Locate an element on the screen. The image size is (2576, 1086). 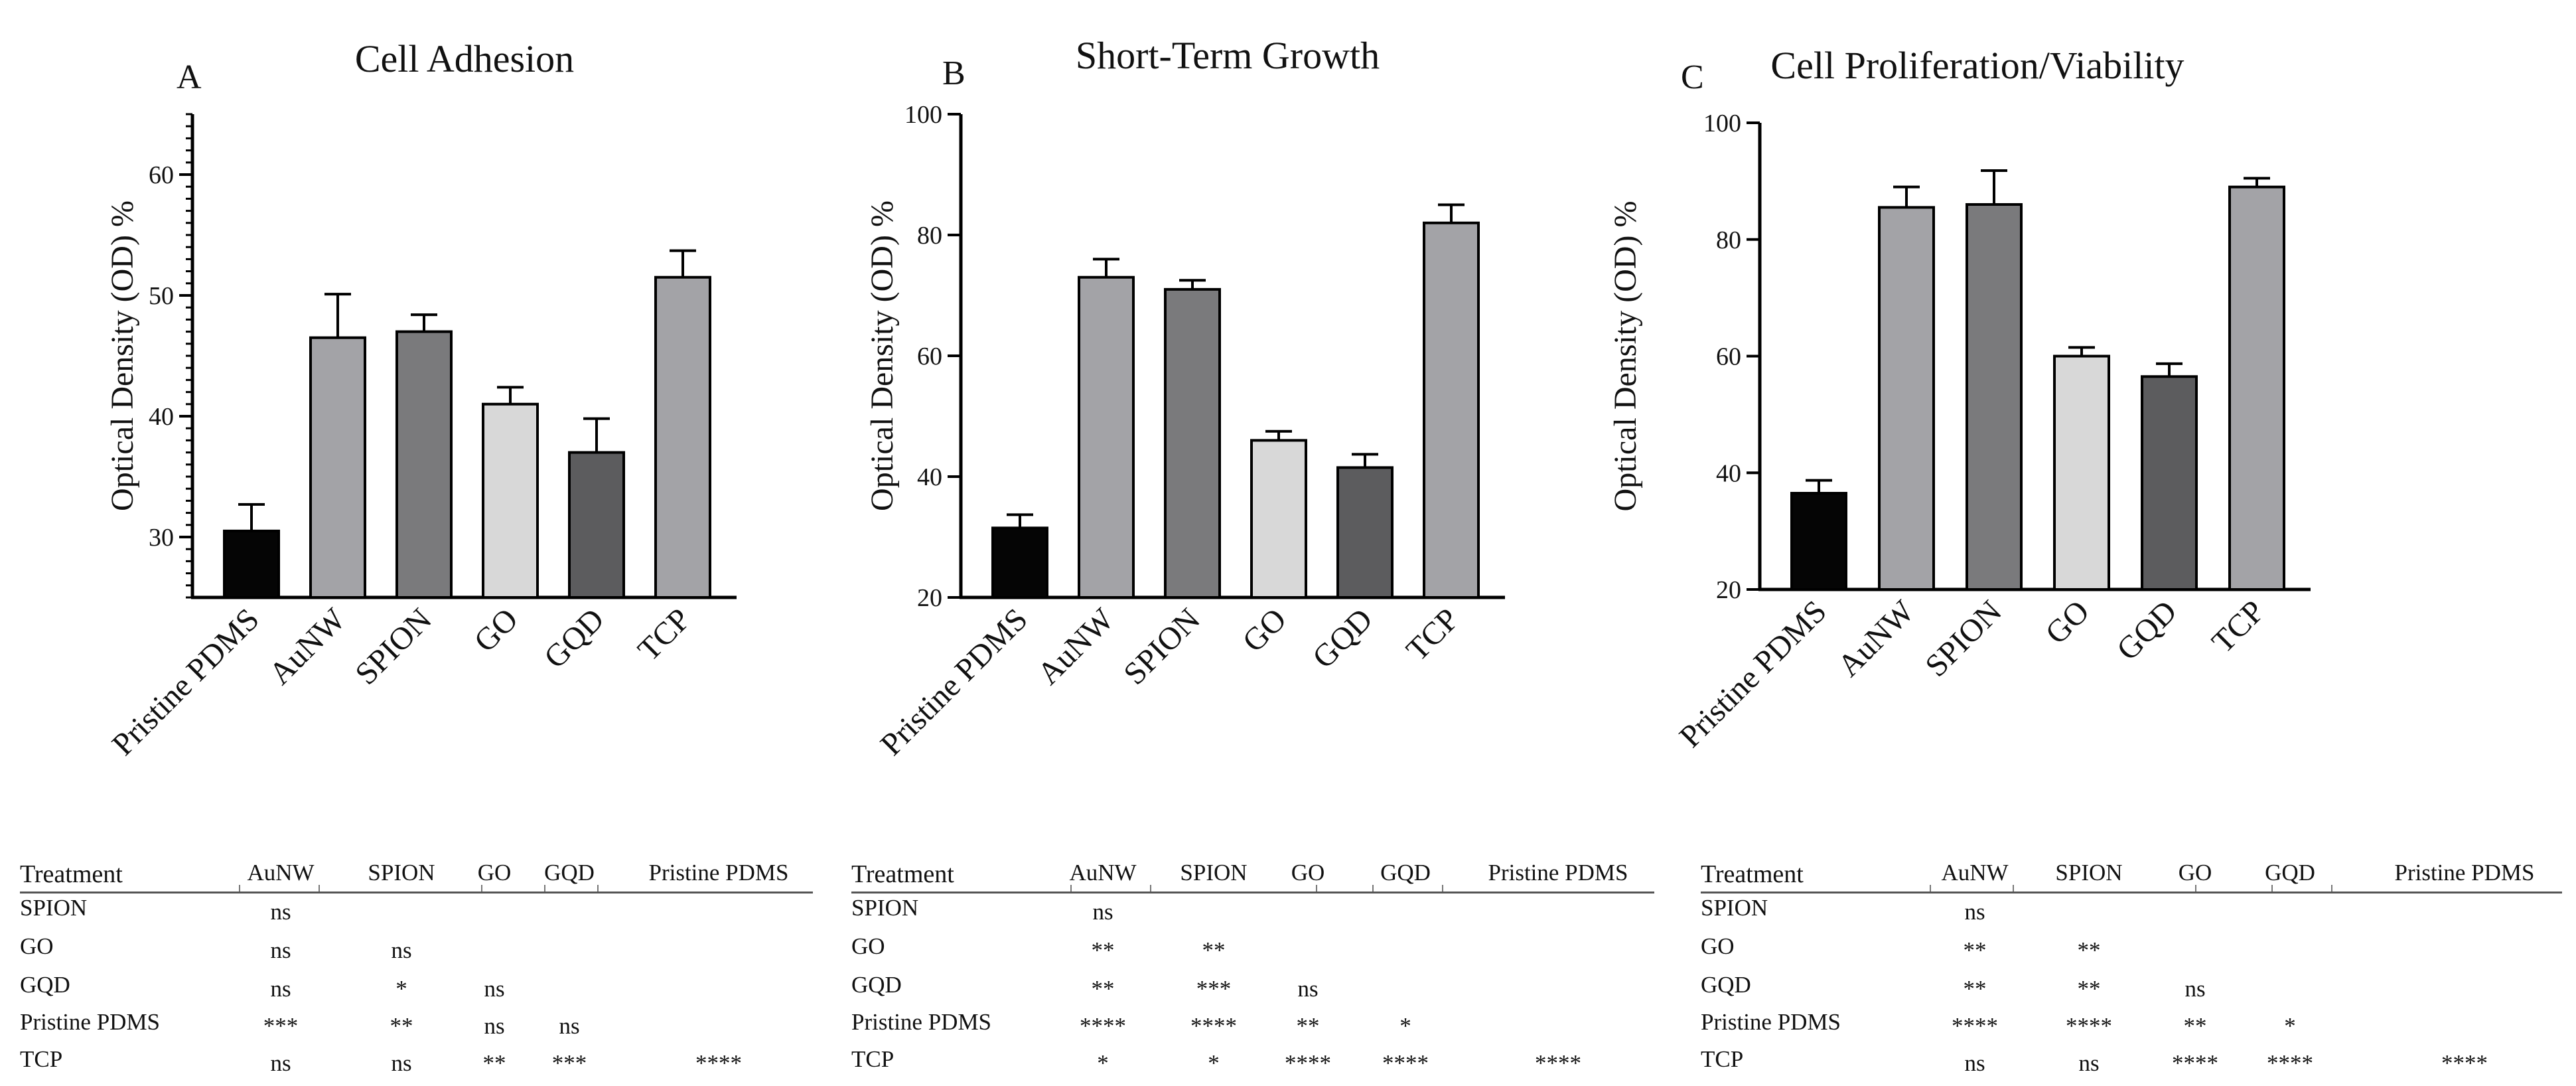
y-tick-label: 30 is located at coordinates (162, 538).